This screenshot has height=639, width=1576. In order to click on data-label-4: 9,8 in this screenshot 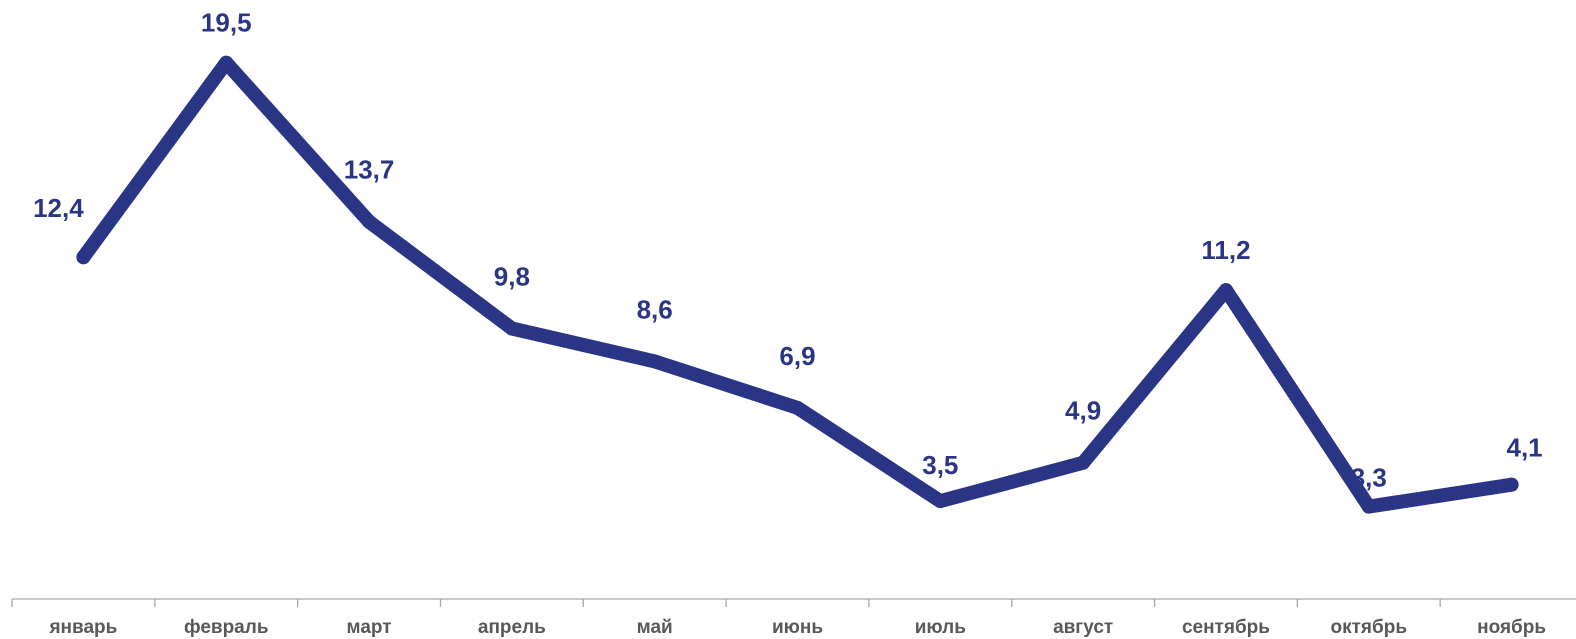, I will do `click(512, 276)`.